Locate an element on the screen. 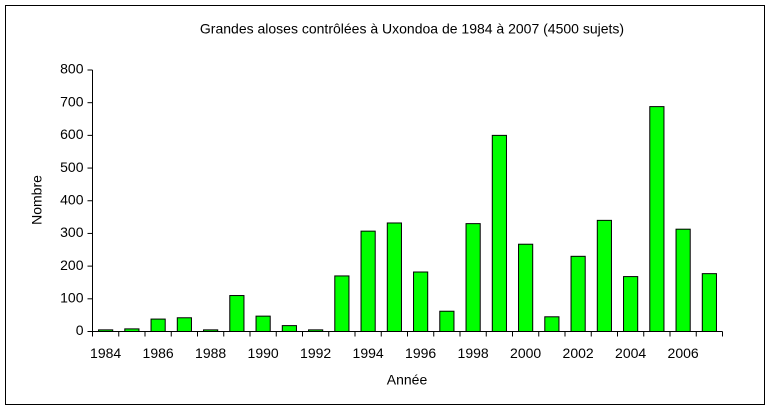 The image size is (771, 415). y-tick-label: 500 is located at coordinates (72, 167).